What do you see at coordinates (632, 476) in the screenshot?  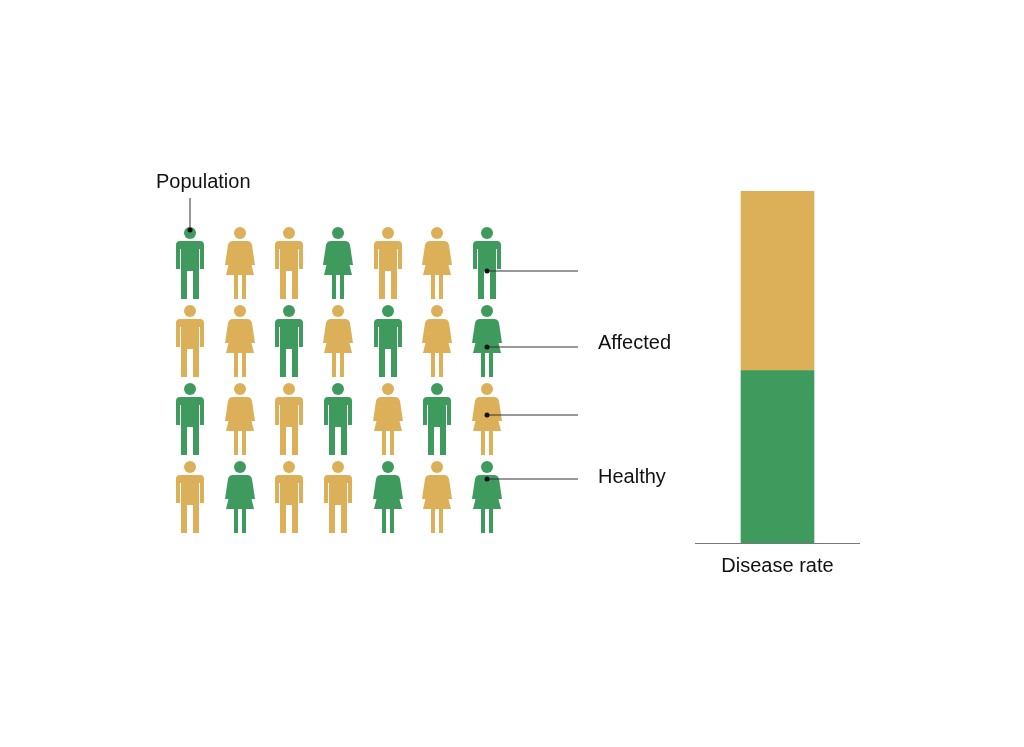 I see `text: Healthy` at bounding box center [632, 476].